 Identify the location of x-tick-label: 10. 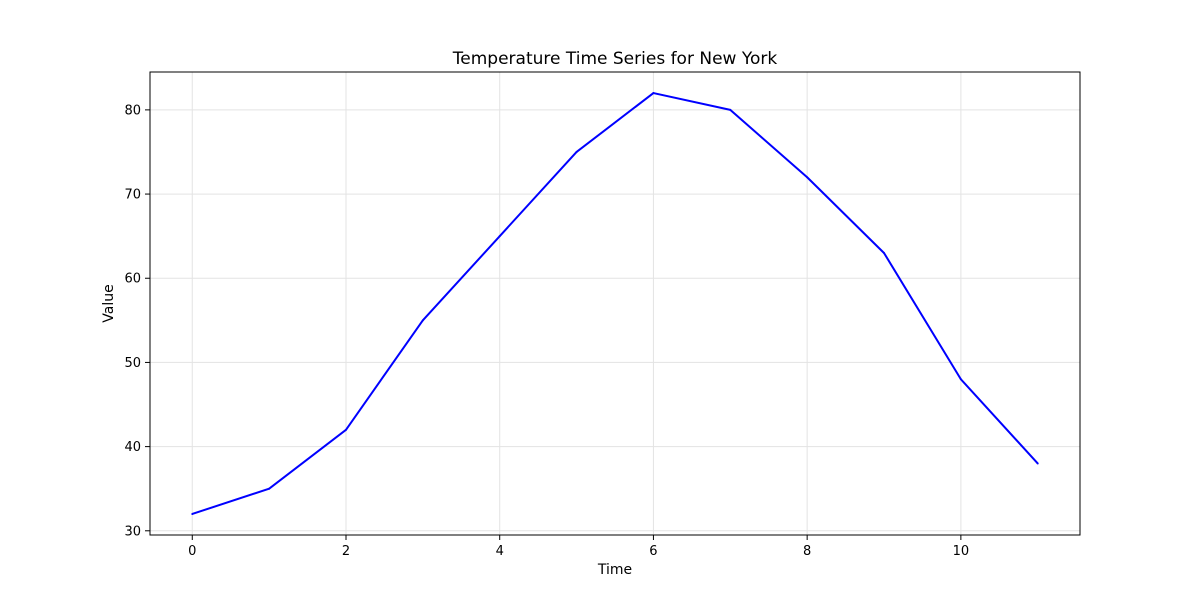
(961, 551).